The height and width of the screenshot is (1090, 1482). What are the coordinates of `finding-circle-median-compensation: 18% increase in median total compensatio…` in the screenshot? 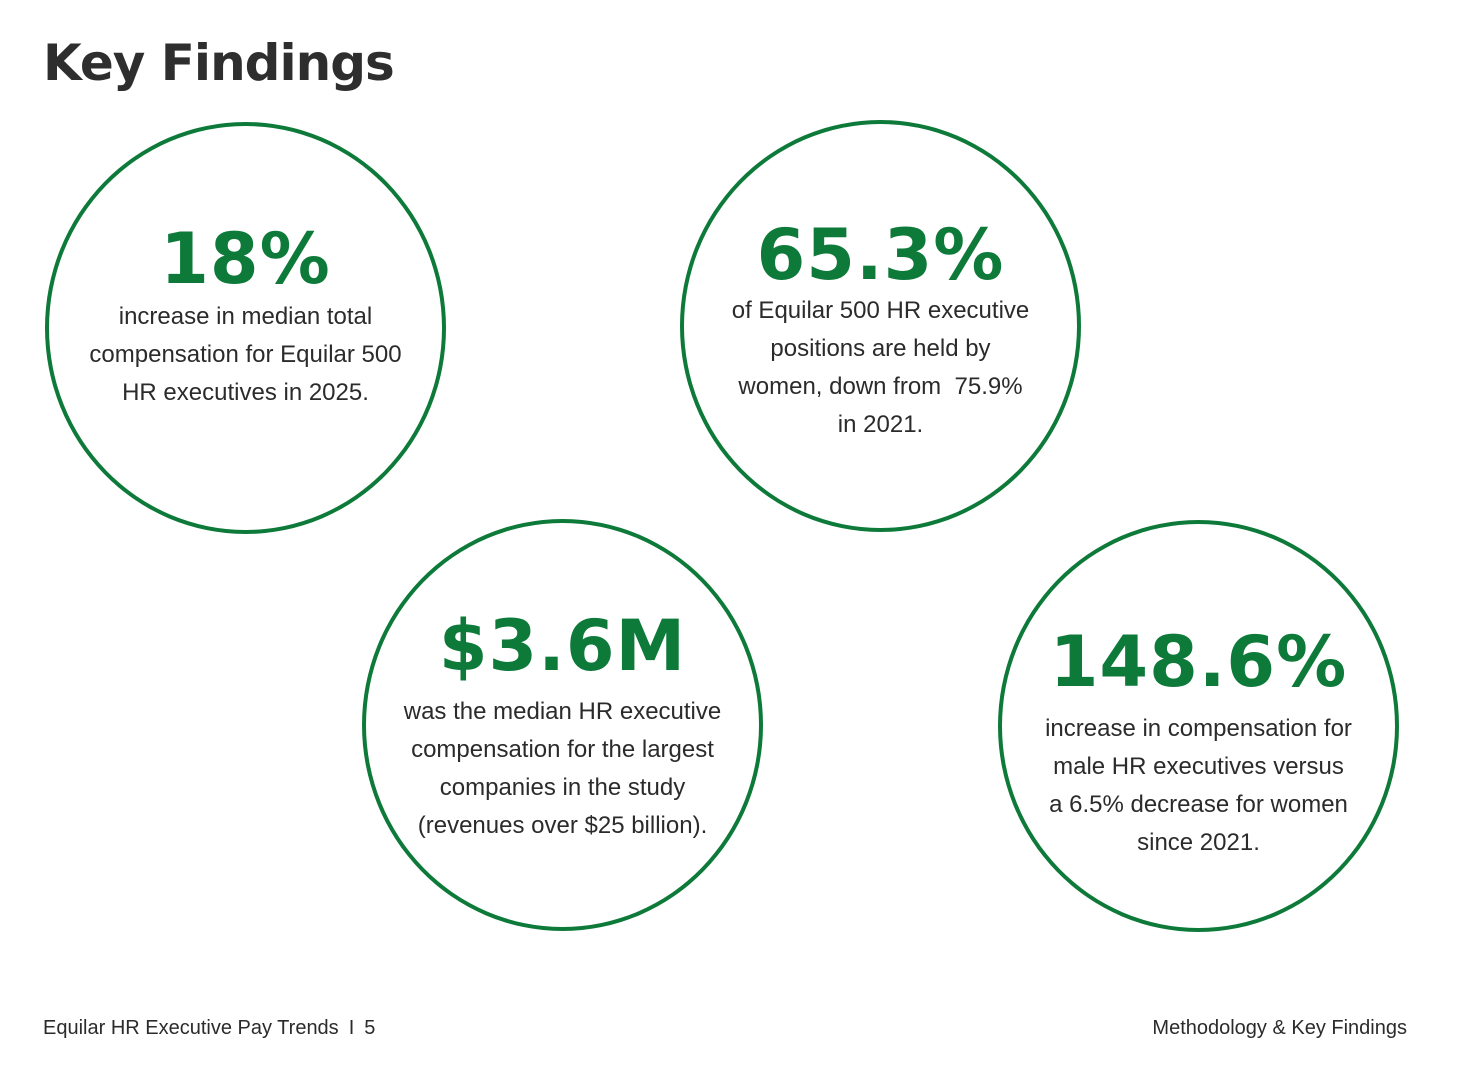 It's located at (245, 328).